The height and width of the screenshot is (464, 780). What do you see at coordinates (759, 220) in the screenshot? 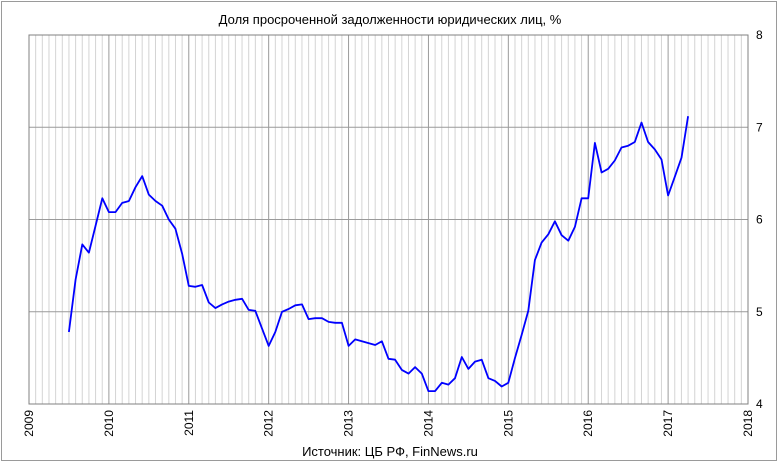
I see `y-tick-label: 6` at bounding box center [759, 220].